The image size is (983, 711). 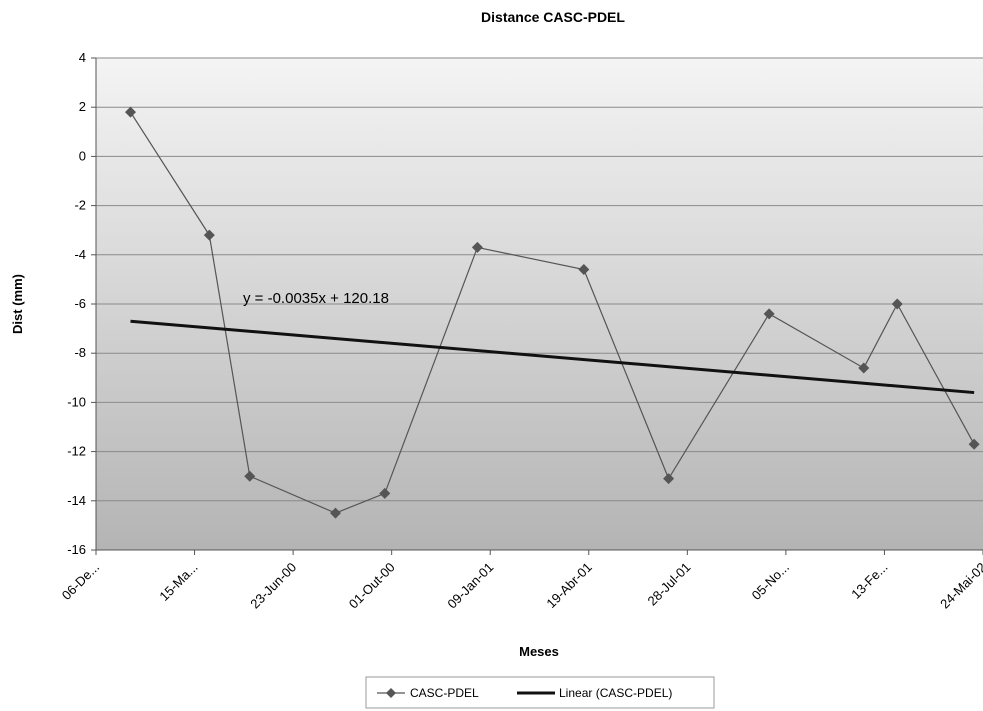 I want to click on x-axis-title: Meses, so click(x=539, y=651).